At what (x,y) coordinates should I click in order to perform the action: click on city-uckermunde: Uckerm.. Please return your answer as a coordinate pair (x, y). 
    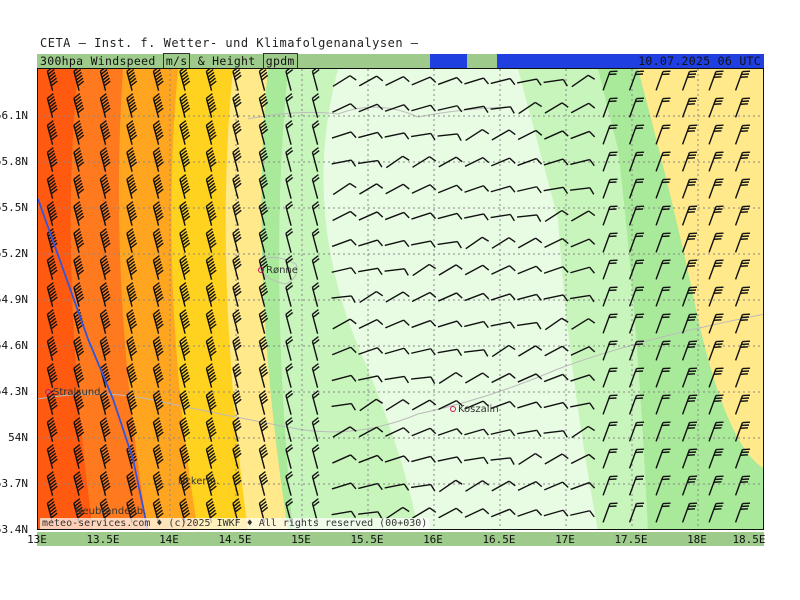
    Looking at the image, I should click on (199, 481).